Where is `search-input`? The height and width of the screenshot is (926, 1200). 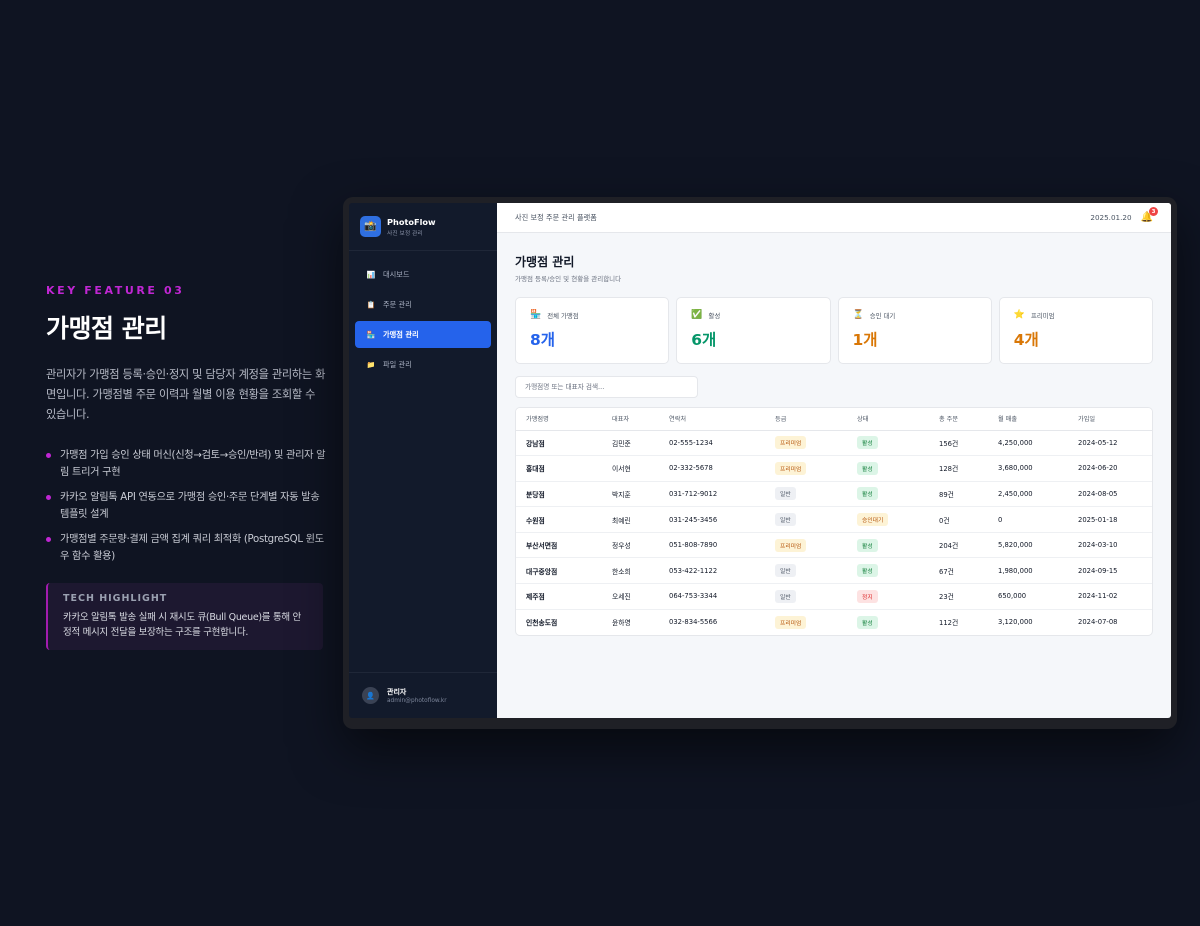 search-input is located at coordinates (606, 387).